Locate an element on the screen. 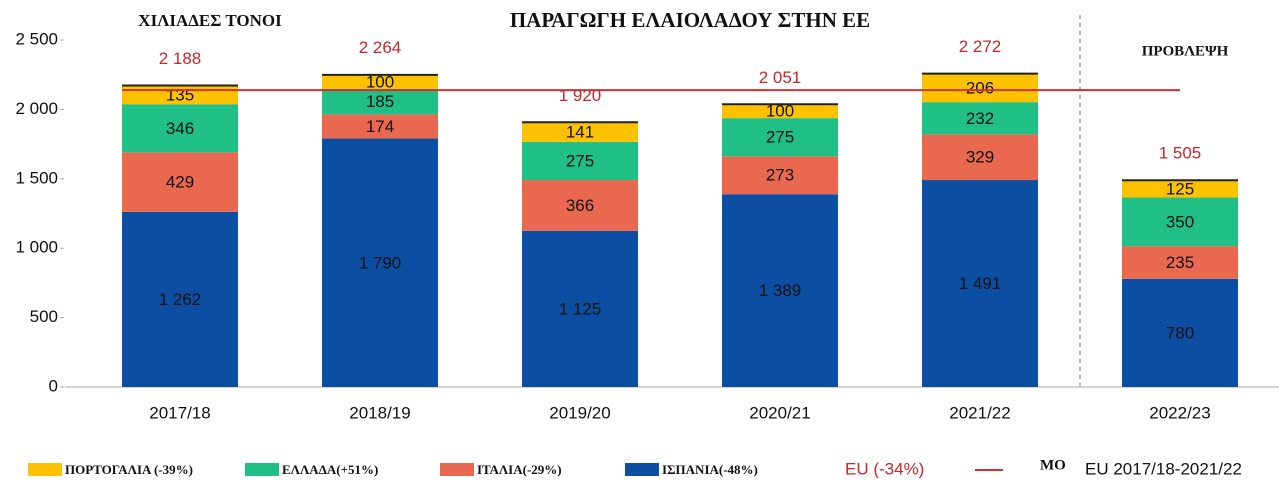 The height and width of the screenshot is (484, 1279). segment-label: 235 is located at coordinates (1180, 262).